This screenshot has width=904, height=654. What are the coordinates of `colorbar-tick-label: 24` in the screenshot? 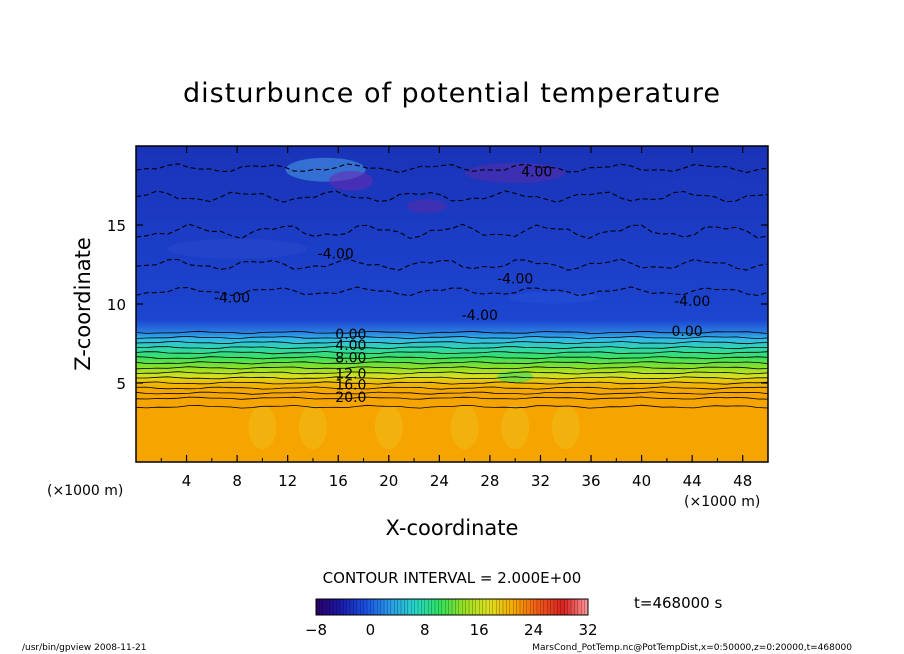 It's located at (533, 630).